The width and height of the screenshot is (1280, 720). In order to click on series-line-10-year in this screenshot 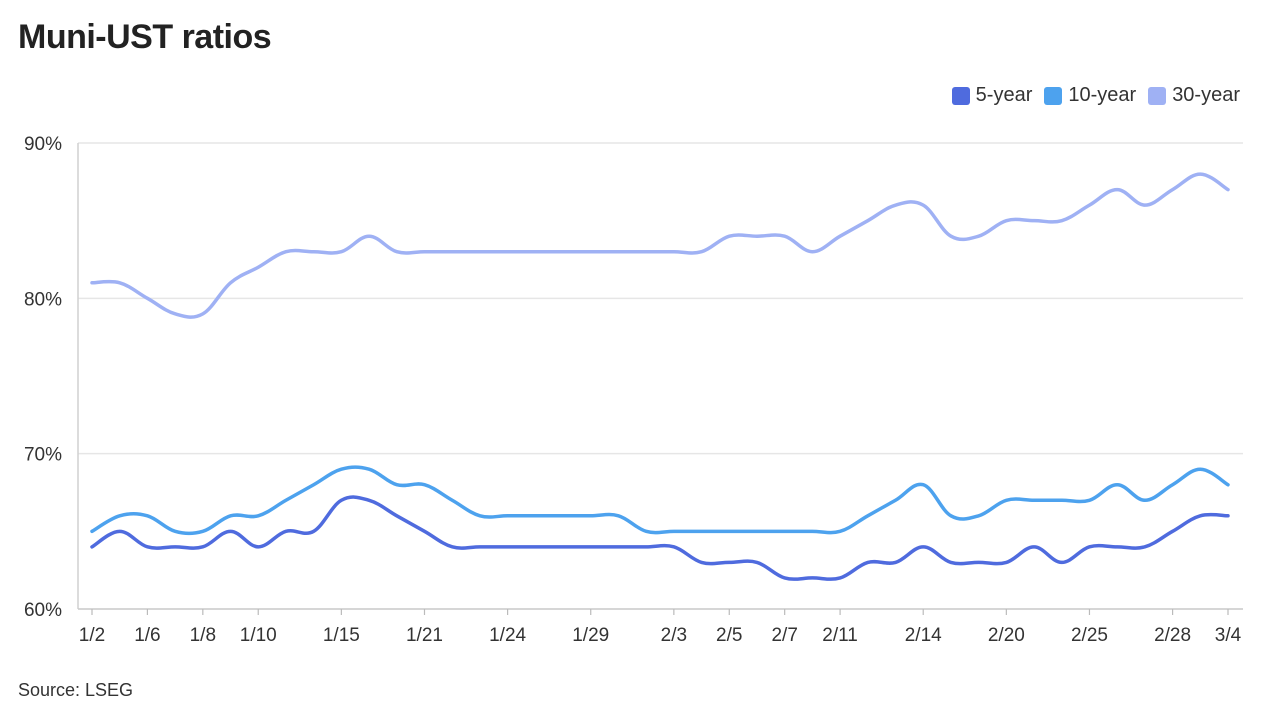, I will do `click(660, 500)`.